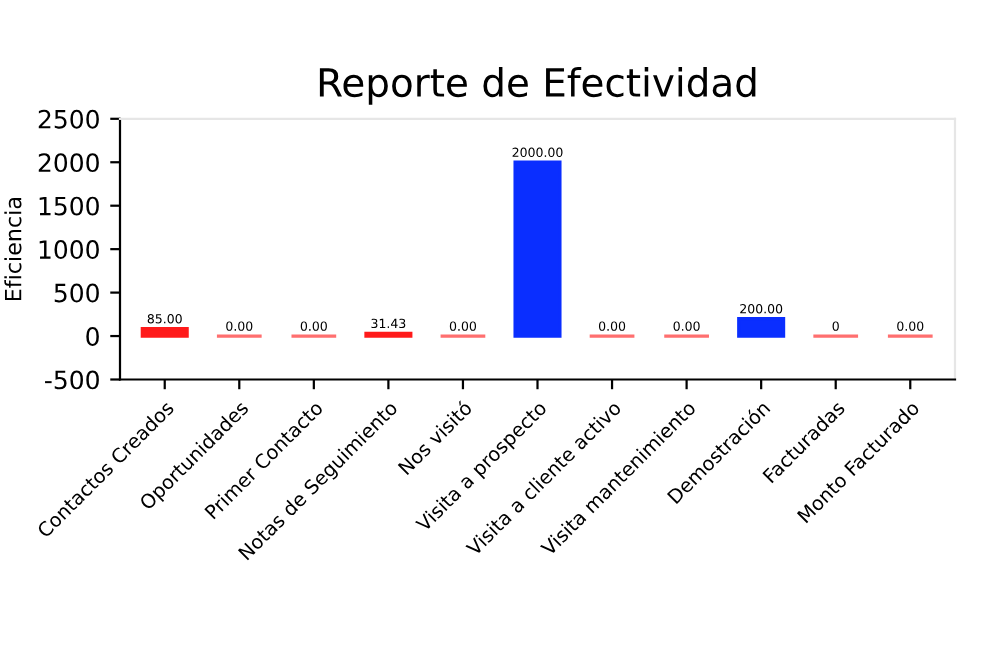 Image resolution: width=1000 pixels, height=660 pixels. What do you see at coordinates (68, 119) in the screenshot?
I see `y-tick-label: 2500` at bounding box center [68, 119].